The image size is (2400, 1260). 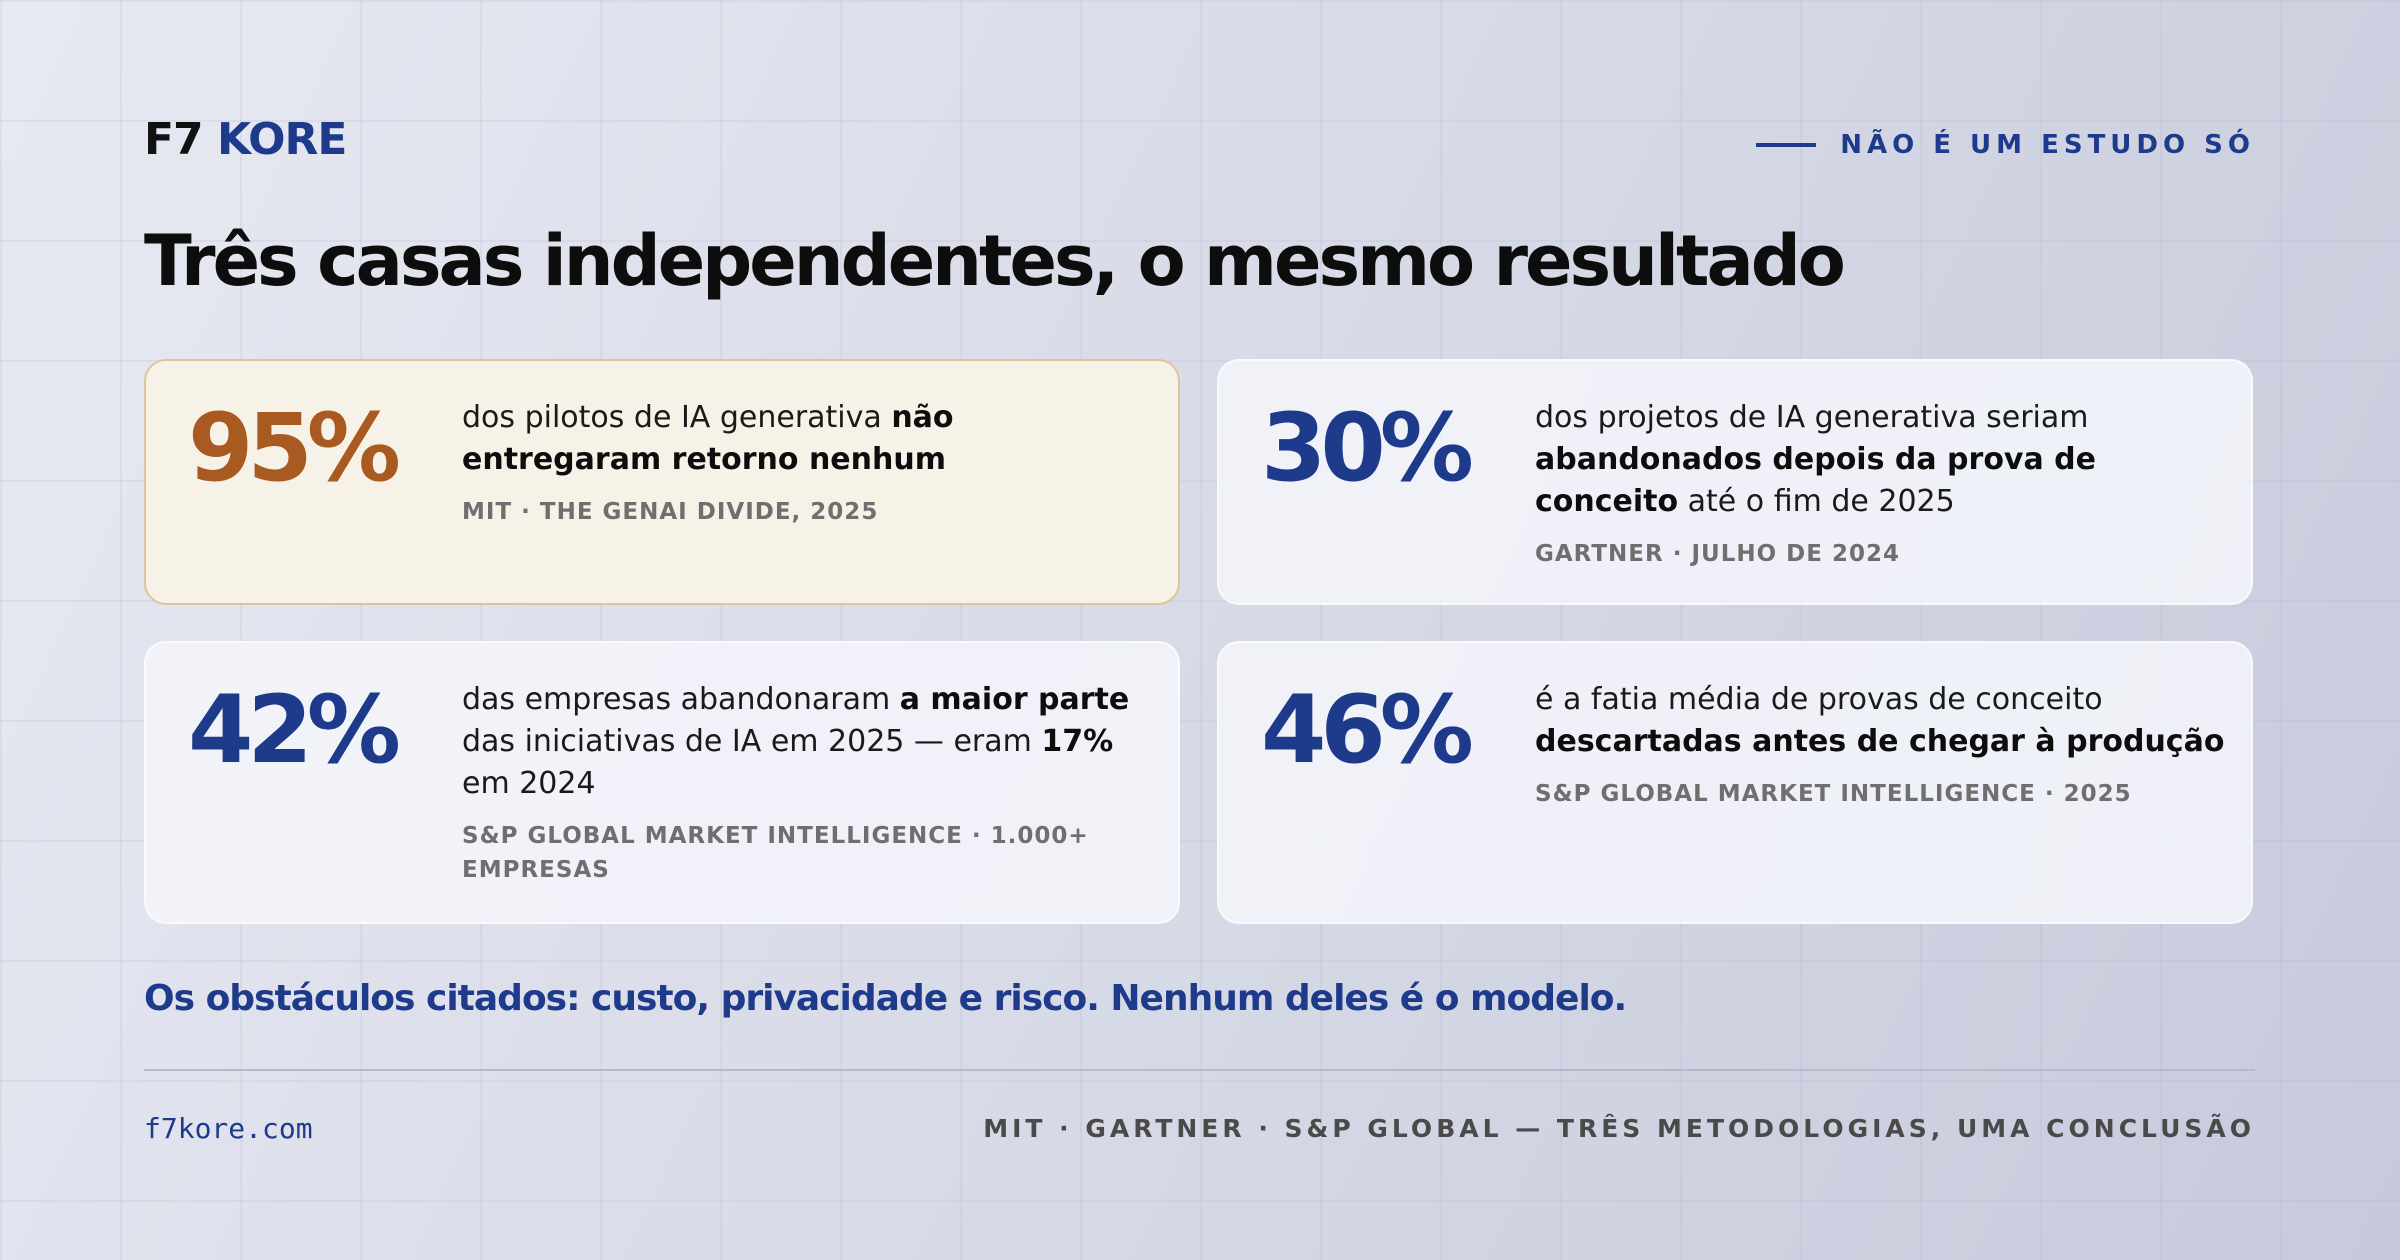 I want to click on website-link: f7kore.com, so click(x=228, y=1128).